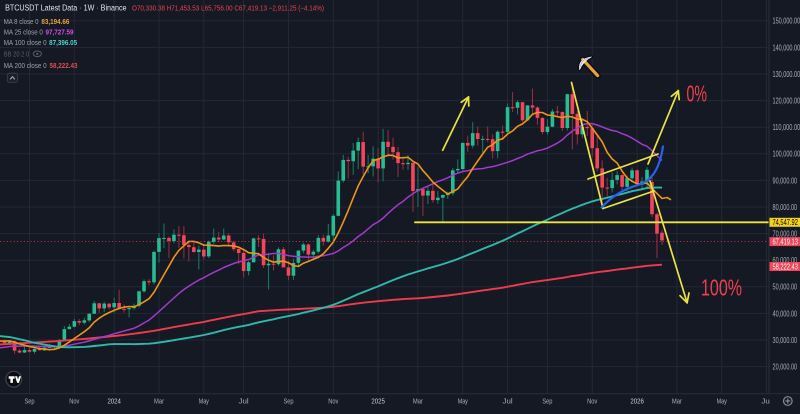  Describe the element at coordinates (785, 313) in the screenshot. I see `svg-text: 40,000.00` at that location.